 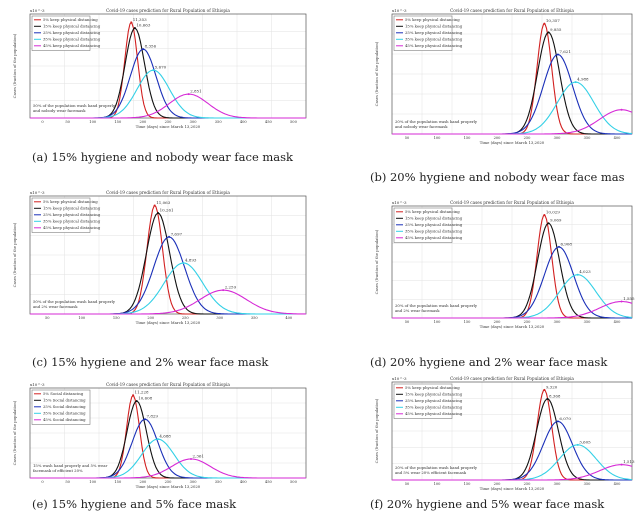 What do you see at coordinates (552, 386) in the screenshot?
I see `peak-label-1: 9,320` at bounding box center [552, 386].